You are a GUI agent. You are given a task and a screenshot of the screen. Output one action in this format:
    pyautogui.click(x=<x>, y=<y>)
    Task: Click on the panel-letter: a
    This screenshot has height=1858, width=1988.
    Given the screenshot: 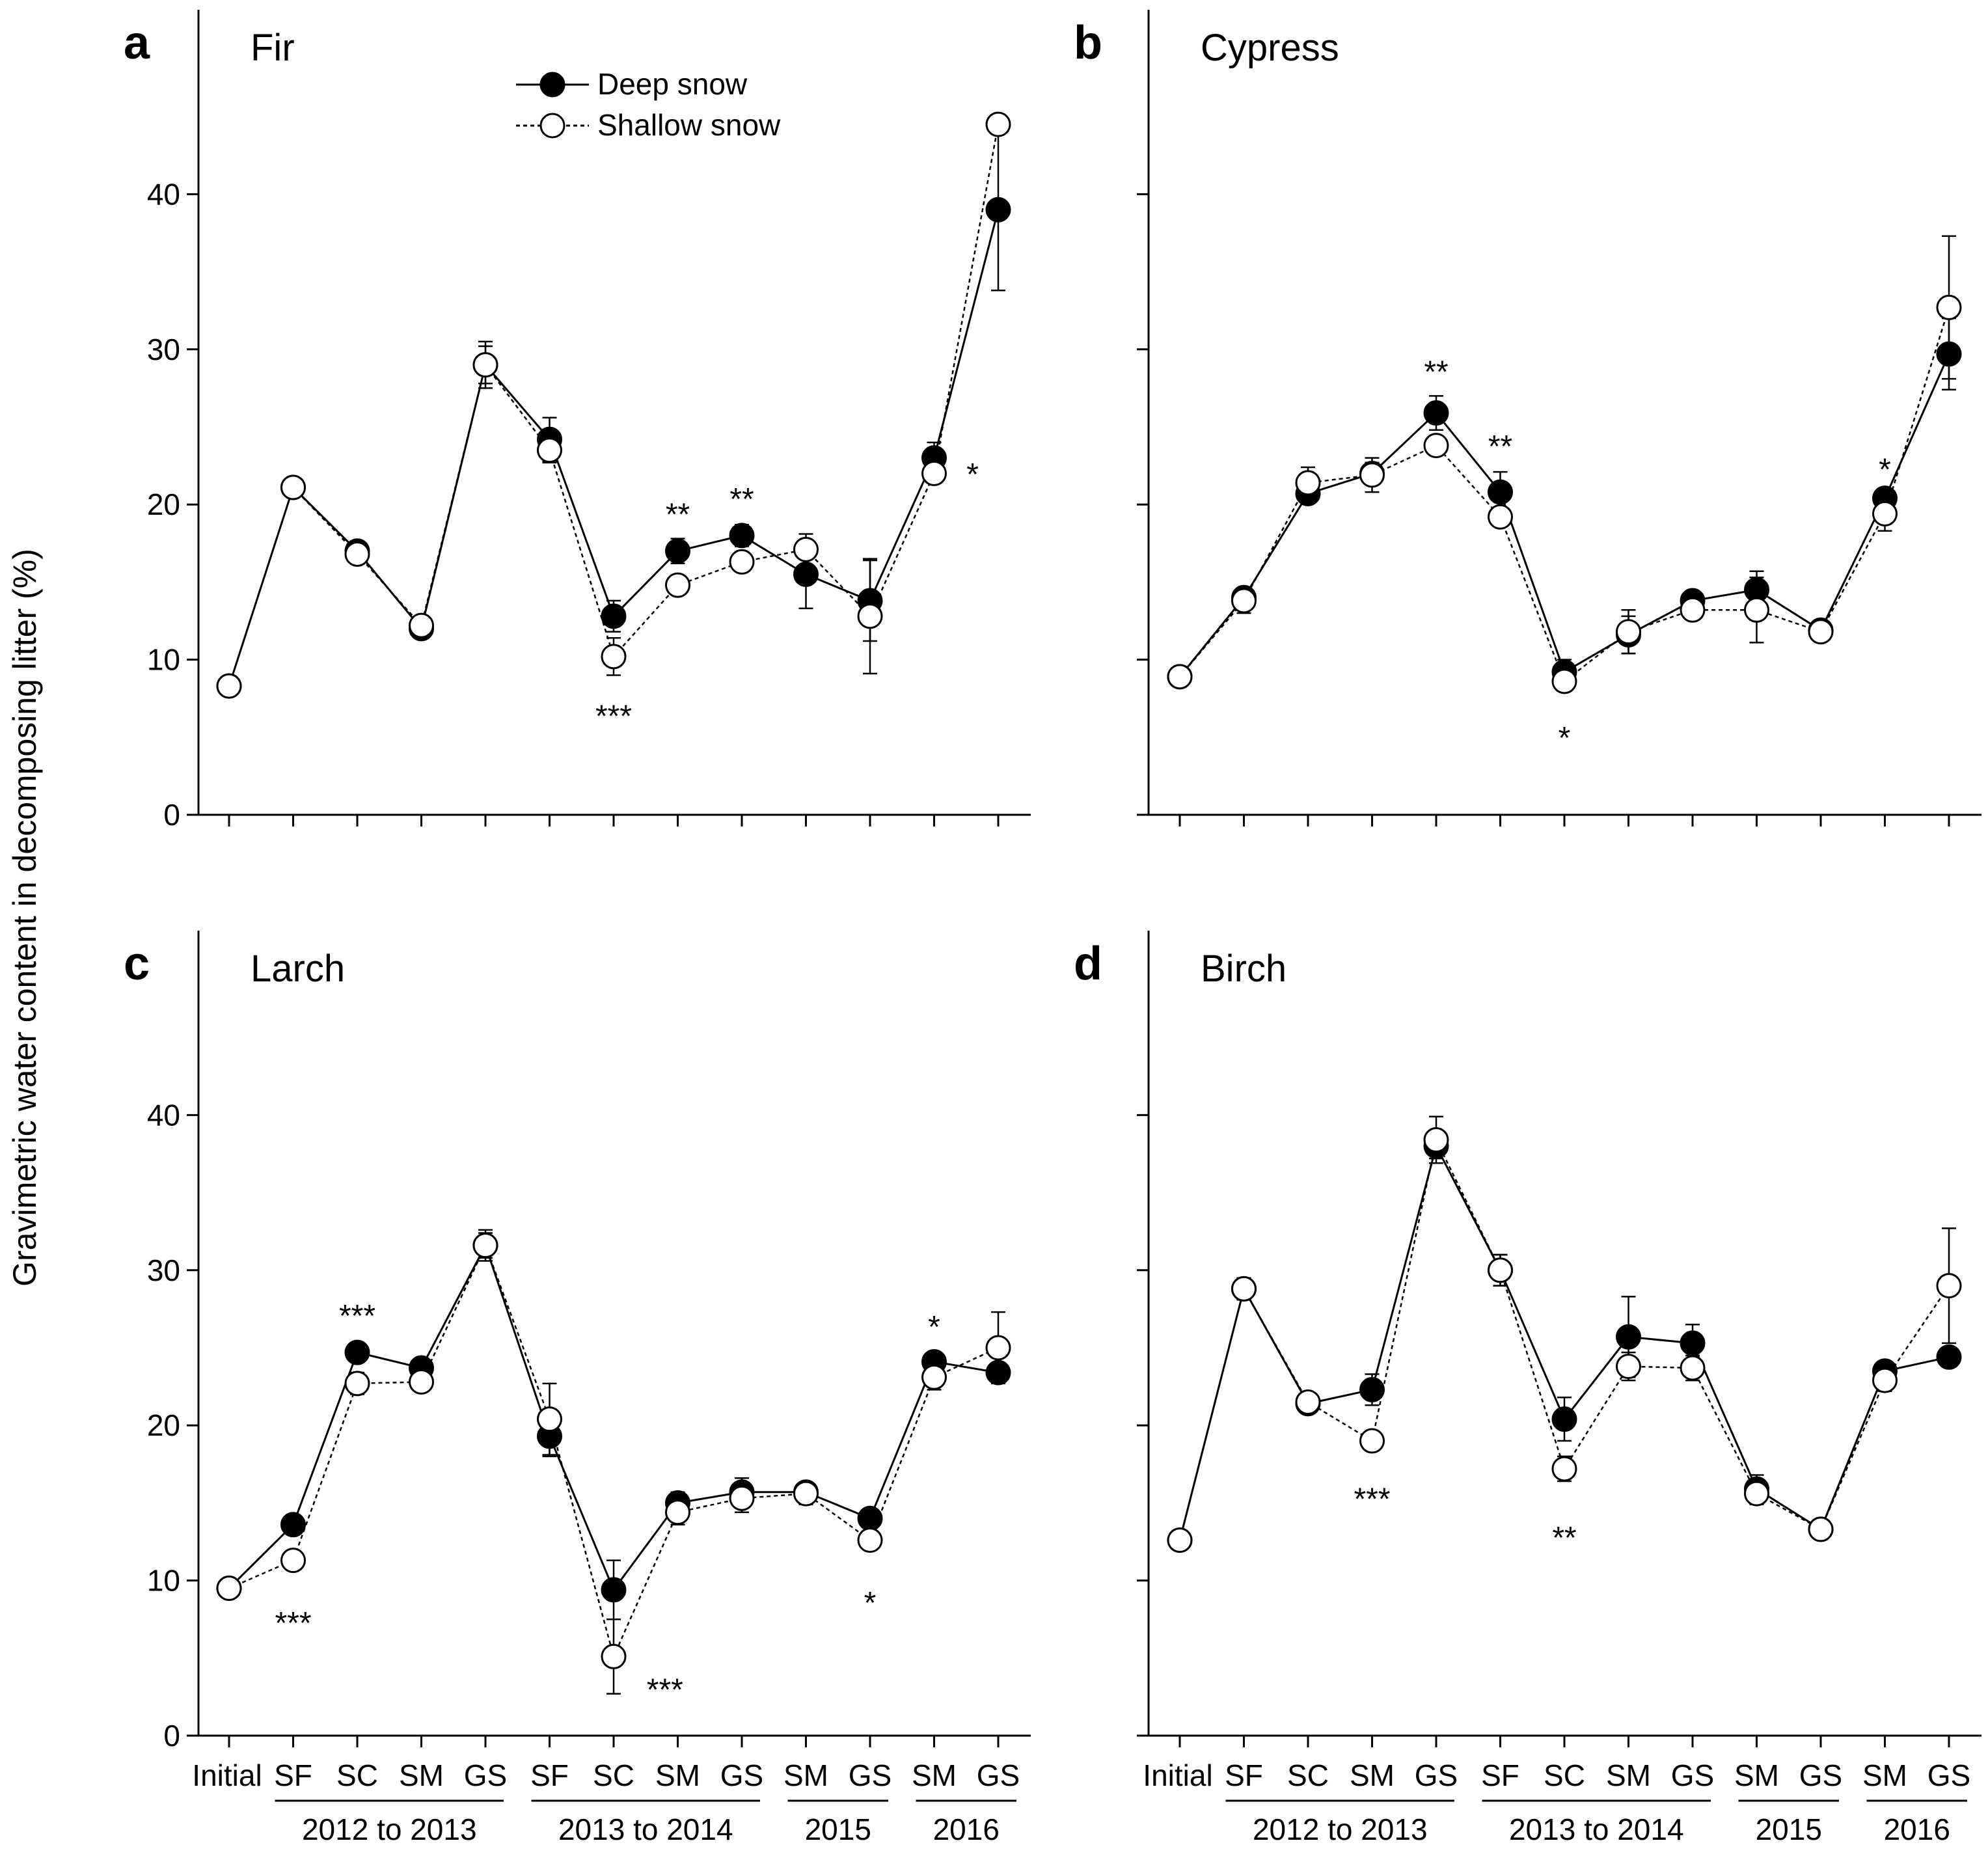 What is the action you would take?
    pyautogui.click(x=137, y=43)
    